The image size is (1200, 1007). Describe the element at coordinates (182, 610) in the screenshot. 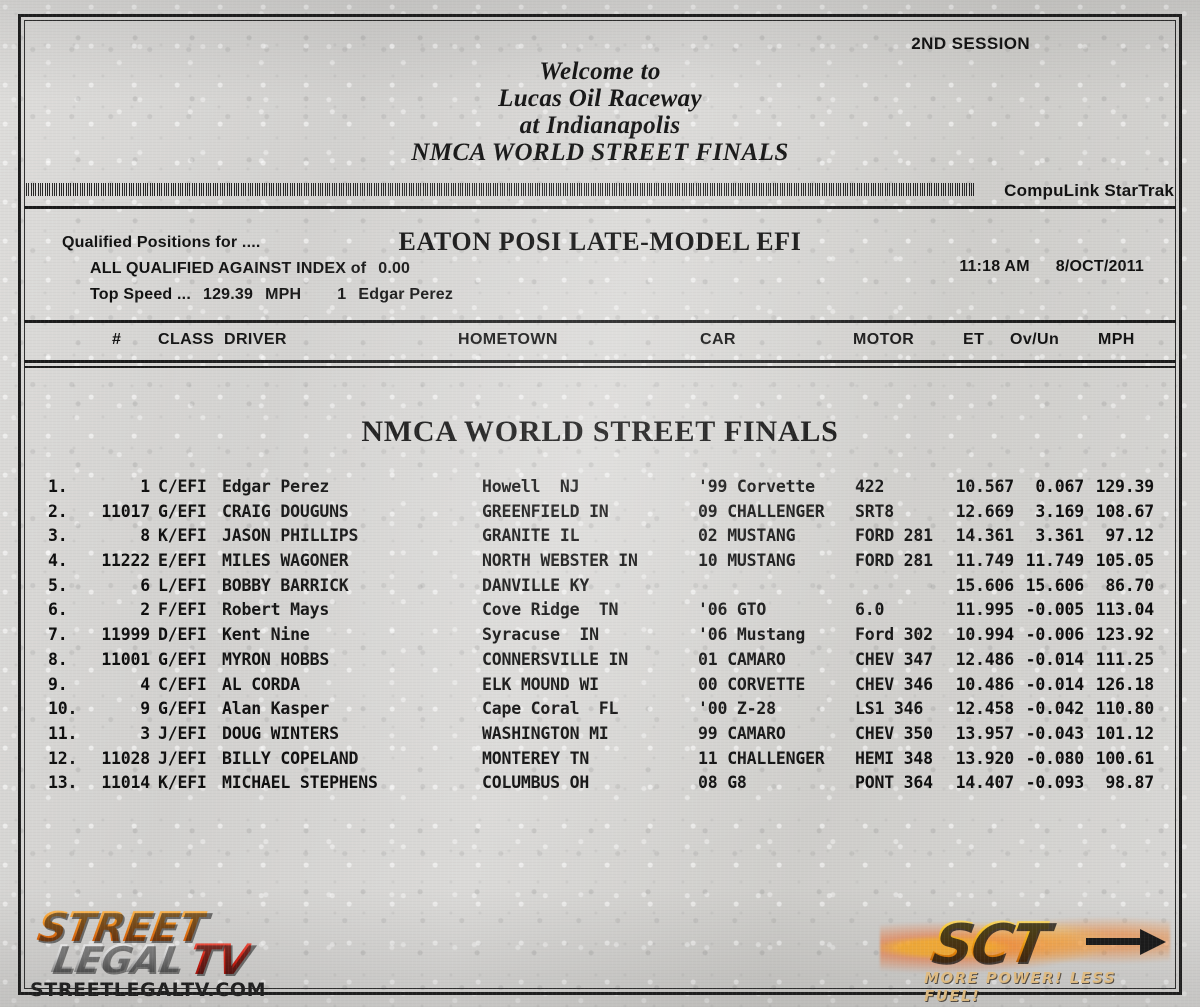

I see `row-class: F/EFI` at that location.